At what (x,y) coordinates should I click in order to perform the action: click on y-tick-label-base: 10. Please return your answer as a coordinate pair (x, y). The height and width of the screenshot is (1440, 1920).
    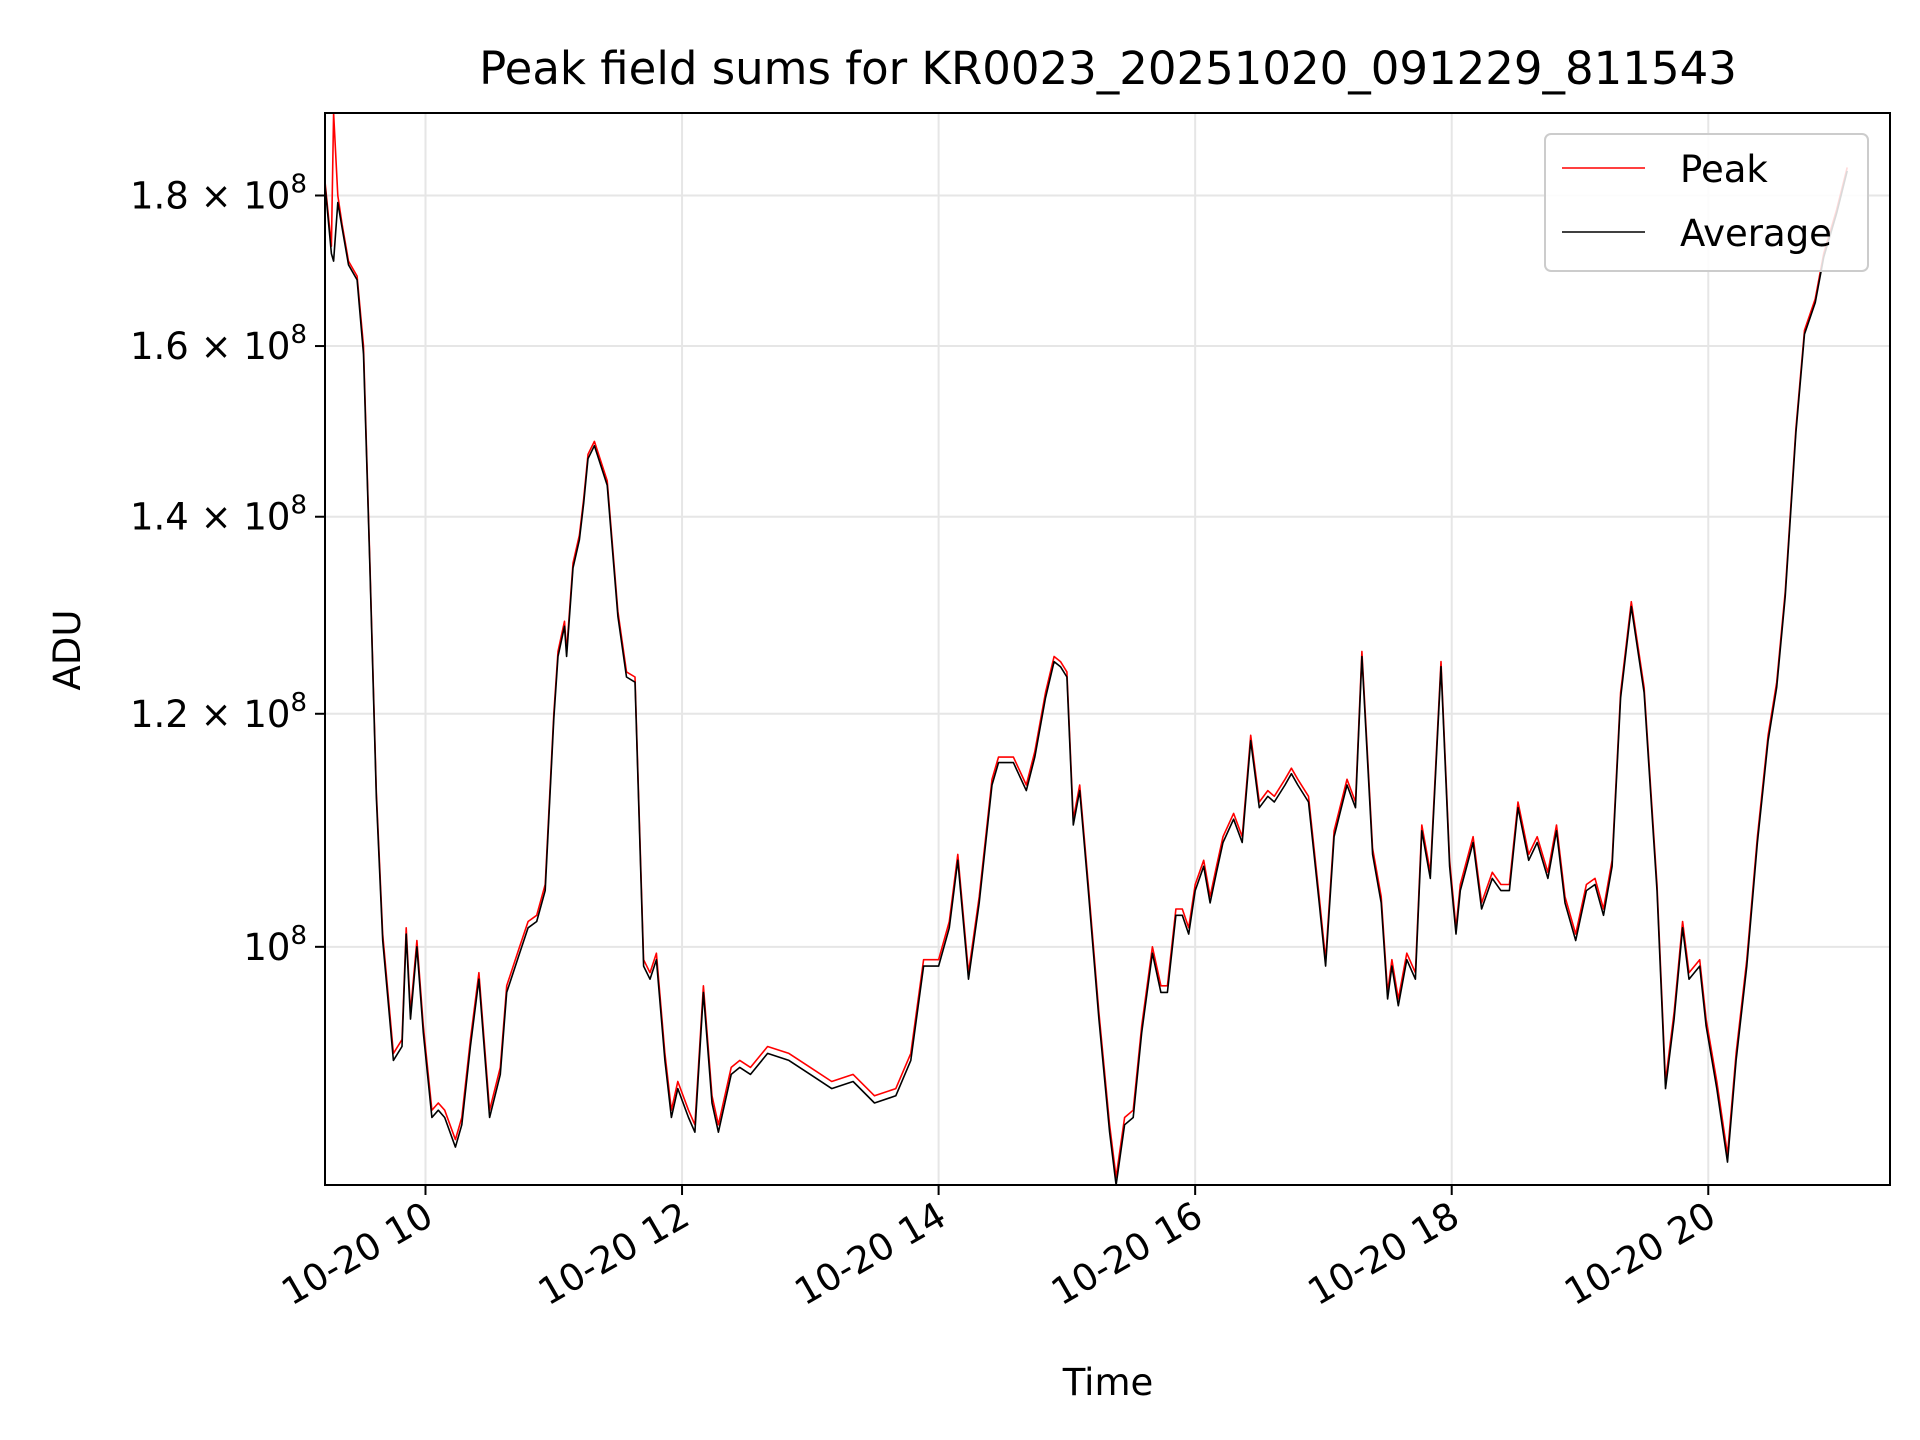
    Looking at the image, I should click on (266, 947).